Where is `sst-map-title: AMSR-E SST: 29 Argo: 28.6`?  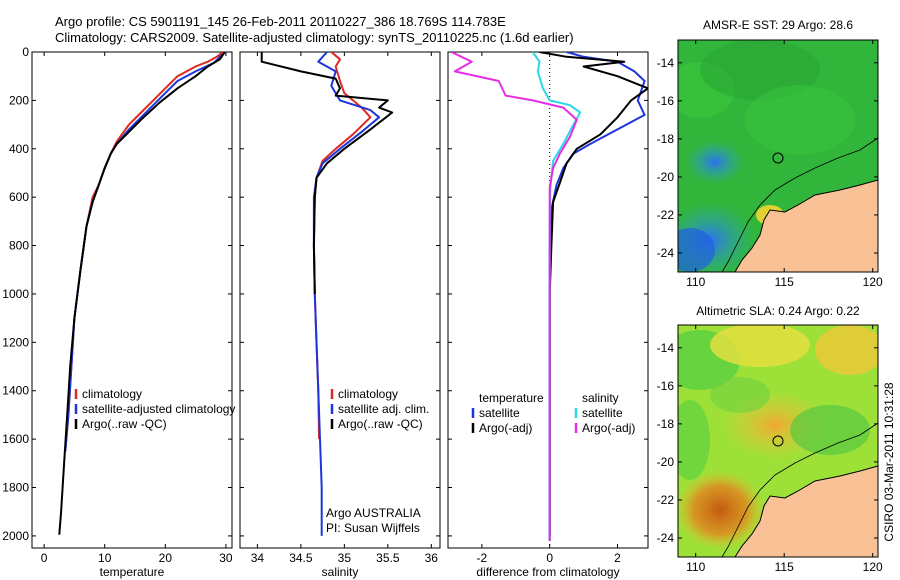
sst-map-title: AMSR-E SST: 29 Argo: 28.6 is located at coordinates (778, 25).